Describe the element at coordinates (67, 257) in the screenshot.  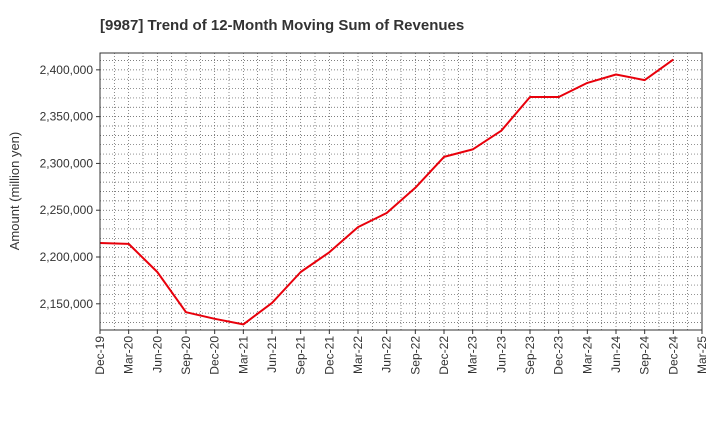
I see `y-tick-label: 2,200,000` at that location.